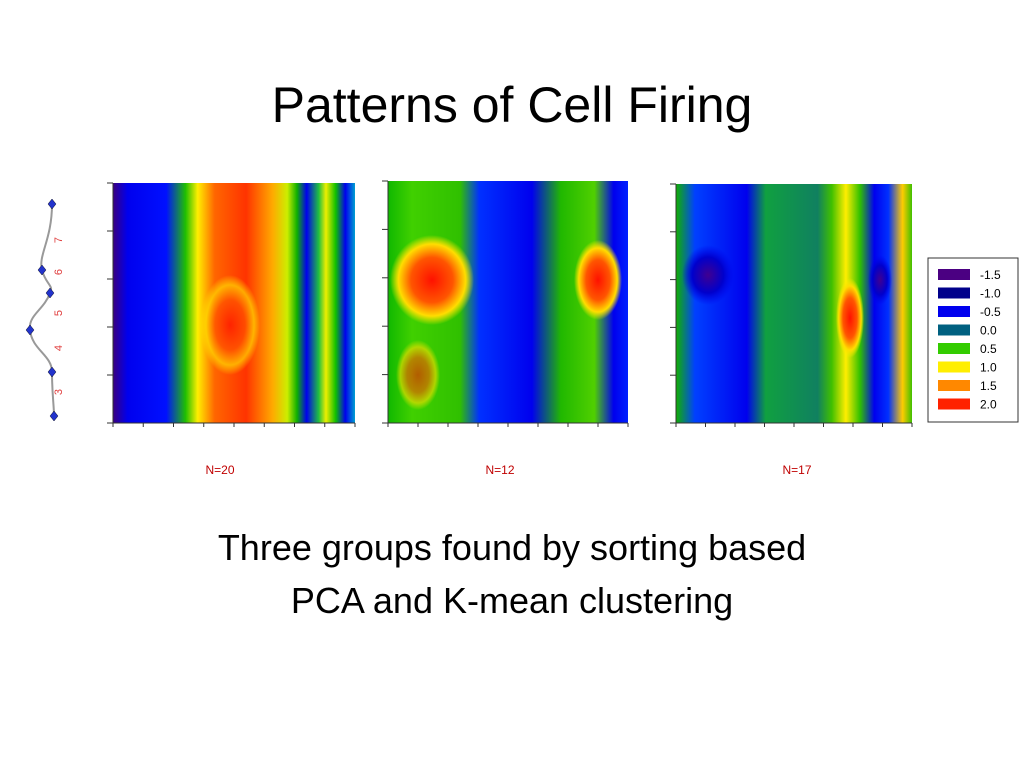  What do you see at coordinates (988, 349) in the screenshot?
I see `legend-label: 0.5` at bounding box center [988, 349].